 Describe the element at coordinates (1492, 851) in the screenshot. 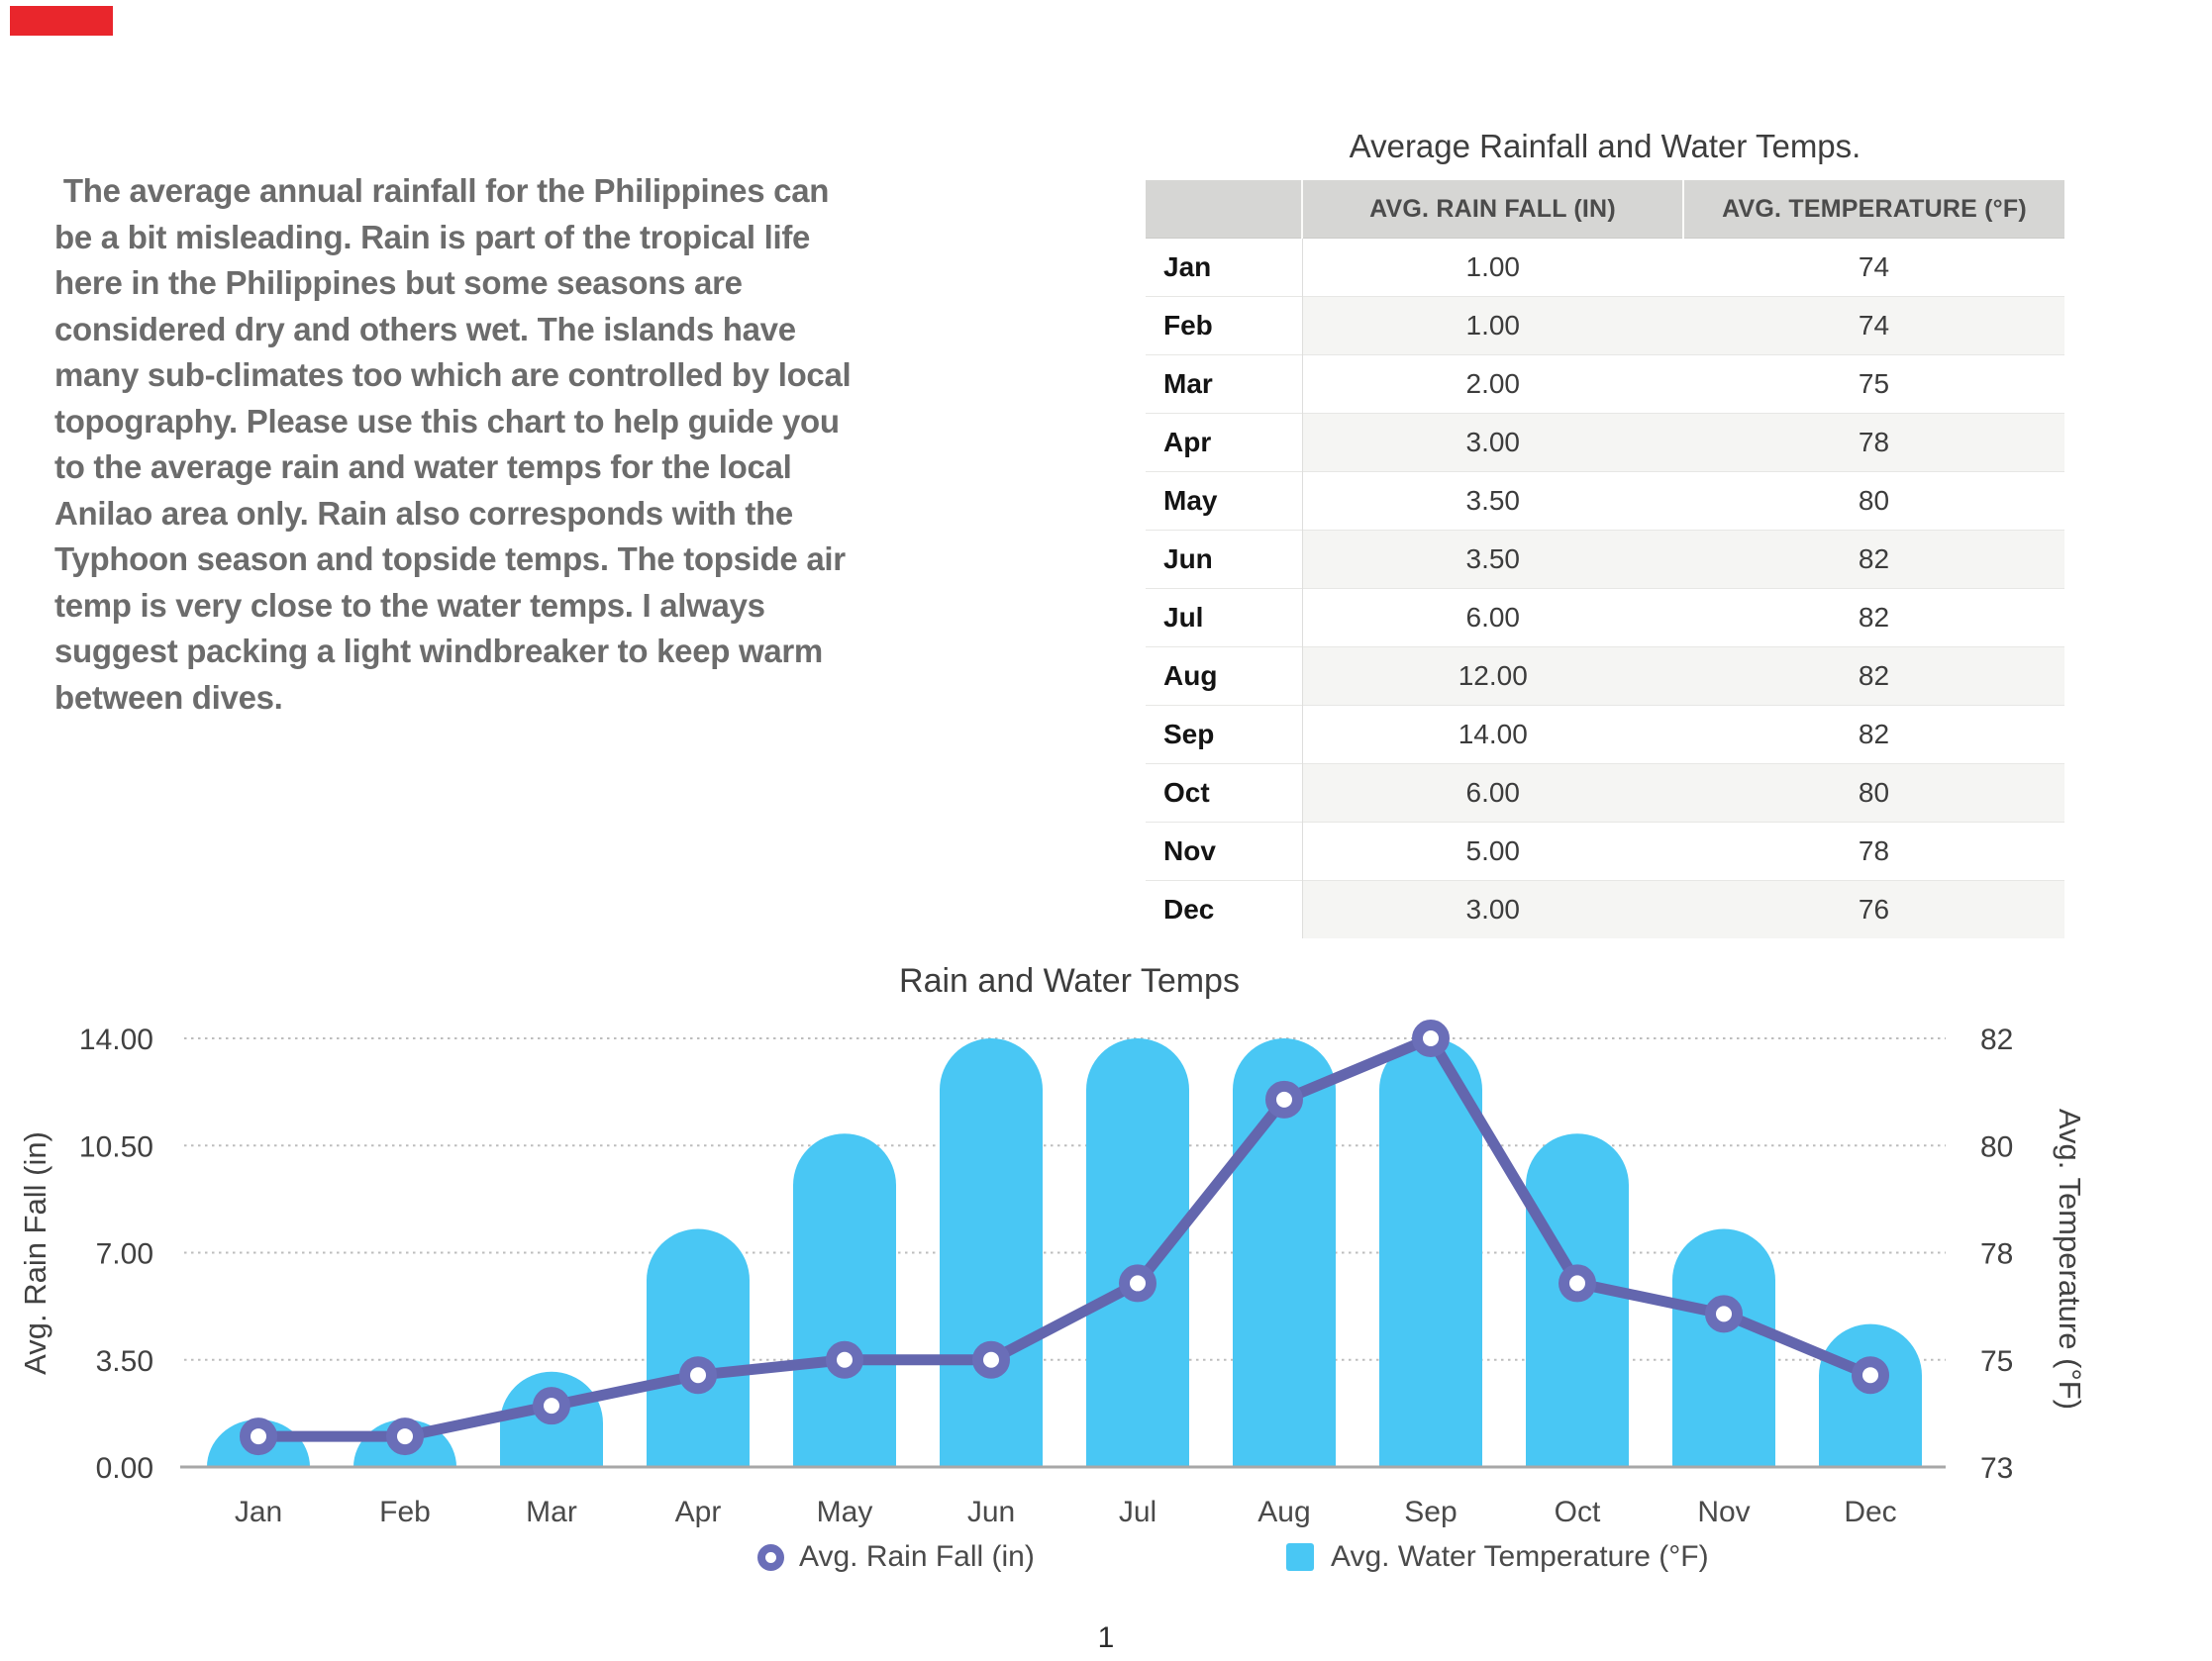

I see `cell-rain: 5.00` at that location.